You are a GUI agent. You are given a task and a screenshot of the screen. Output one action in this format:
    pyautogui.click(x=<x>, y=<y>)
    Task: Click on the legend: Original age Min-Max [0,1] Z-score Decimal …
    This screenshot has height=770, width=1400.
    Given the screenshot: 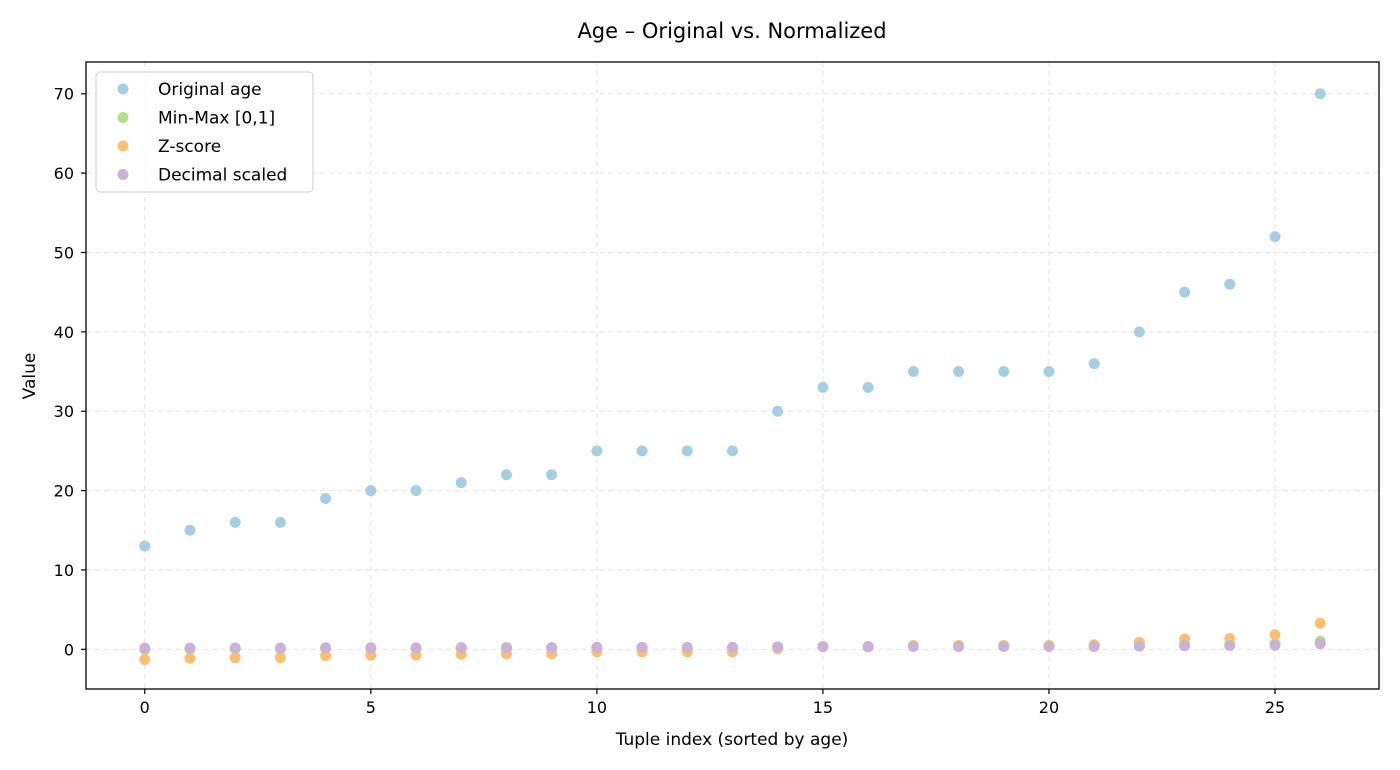 What is the action you would take?
    pyautogui.click(x=204, y=132)
    